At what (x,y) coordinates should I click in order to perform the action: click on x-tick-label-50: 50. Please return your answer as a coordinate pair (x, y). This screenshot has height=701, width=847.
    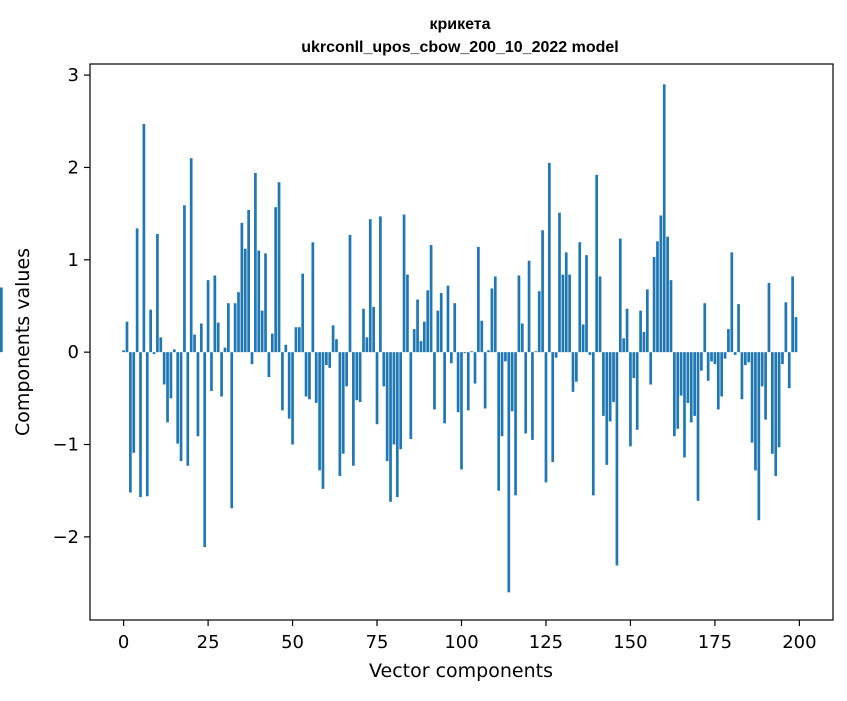
    Looking at the image, I should click on (292, 642).